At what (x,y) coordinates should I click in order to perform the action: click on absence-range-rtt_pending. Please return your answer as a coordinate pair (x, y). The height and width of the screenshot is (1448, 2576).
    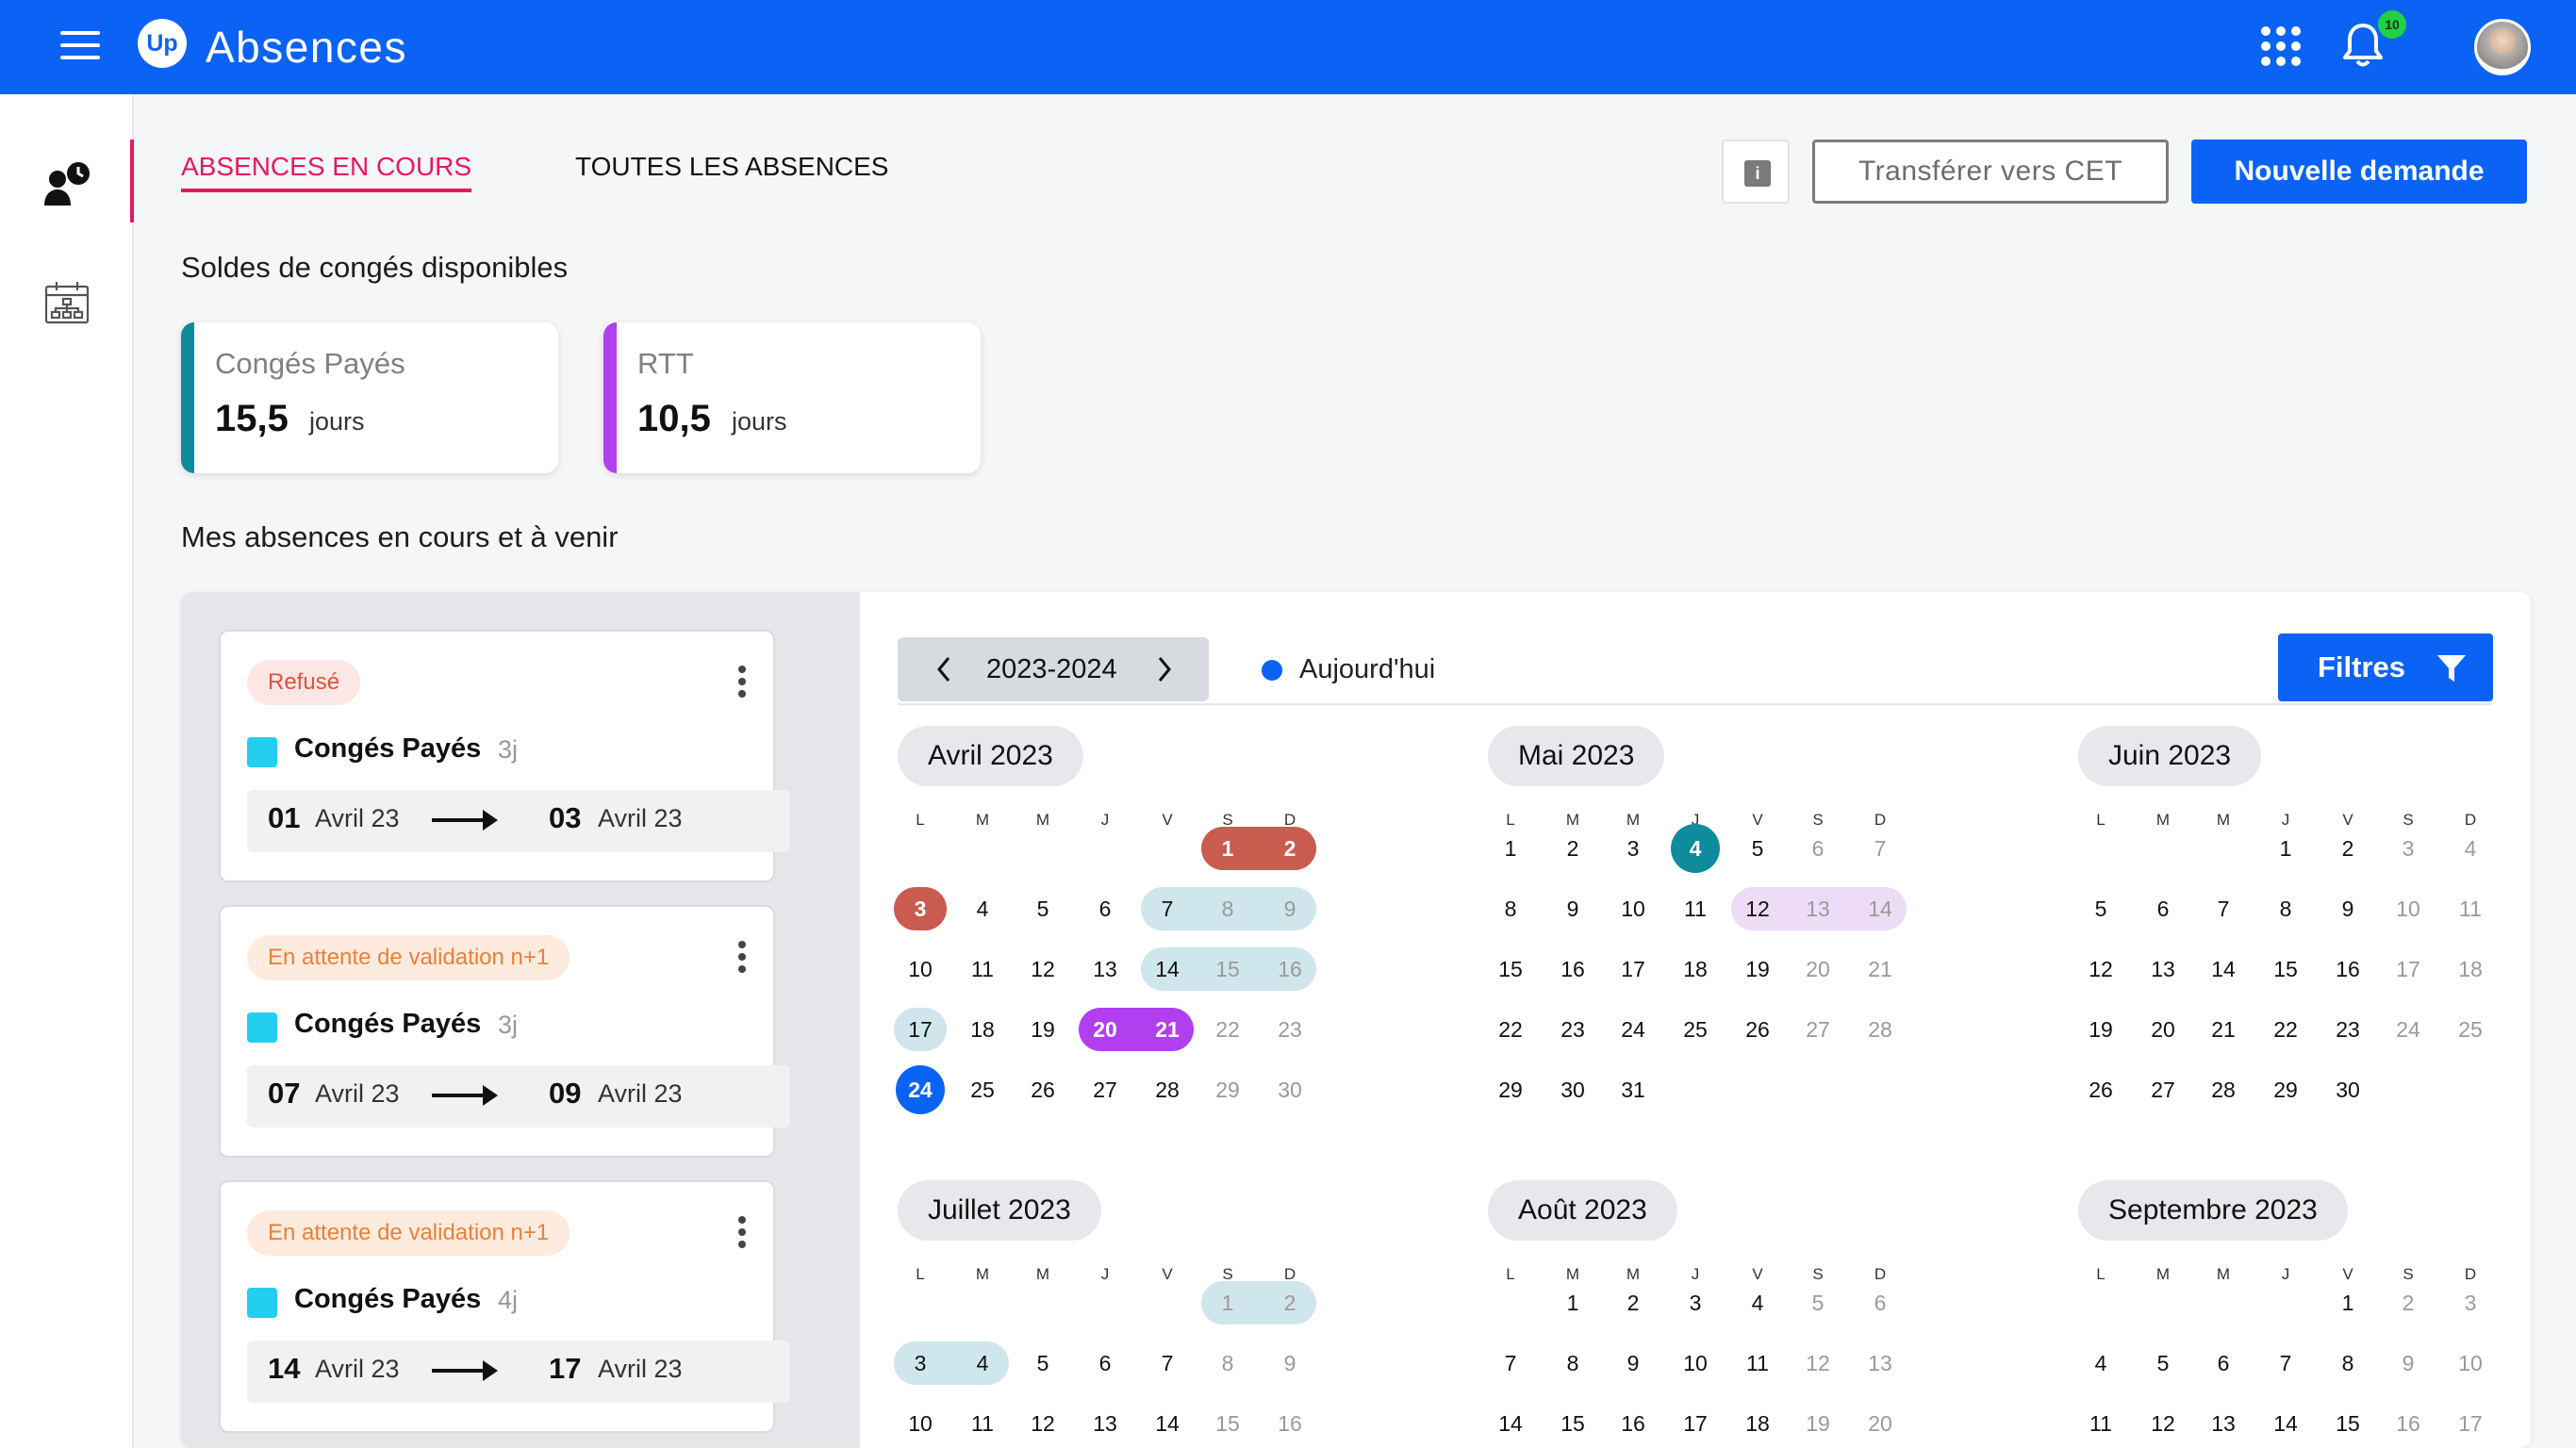
    Looking at the image, I should click on (1819, 908).